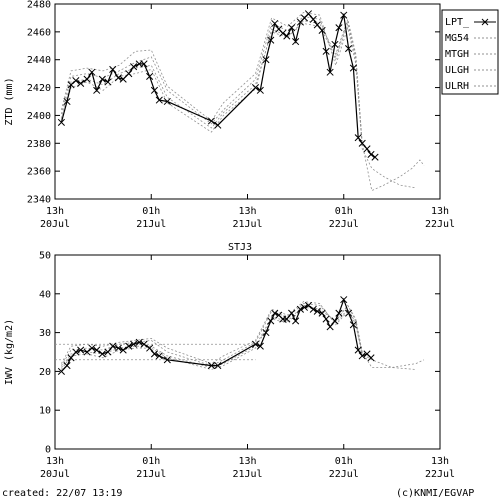  I want to click on y-tick-label: 2440, so click(39, 60).